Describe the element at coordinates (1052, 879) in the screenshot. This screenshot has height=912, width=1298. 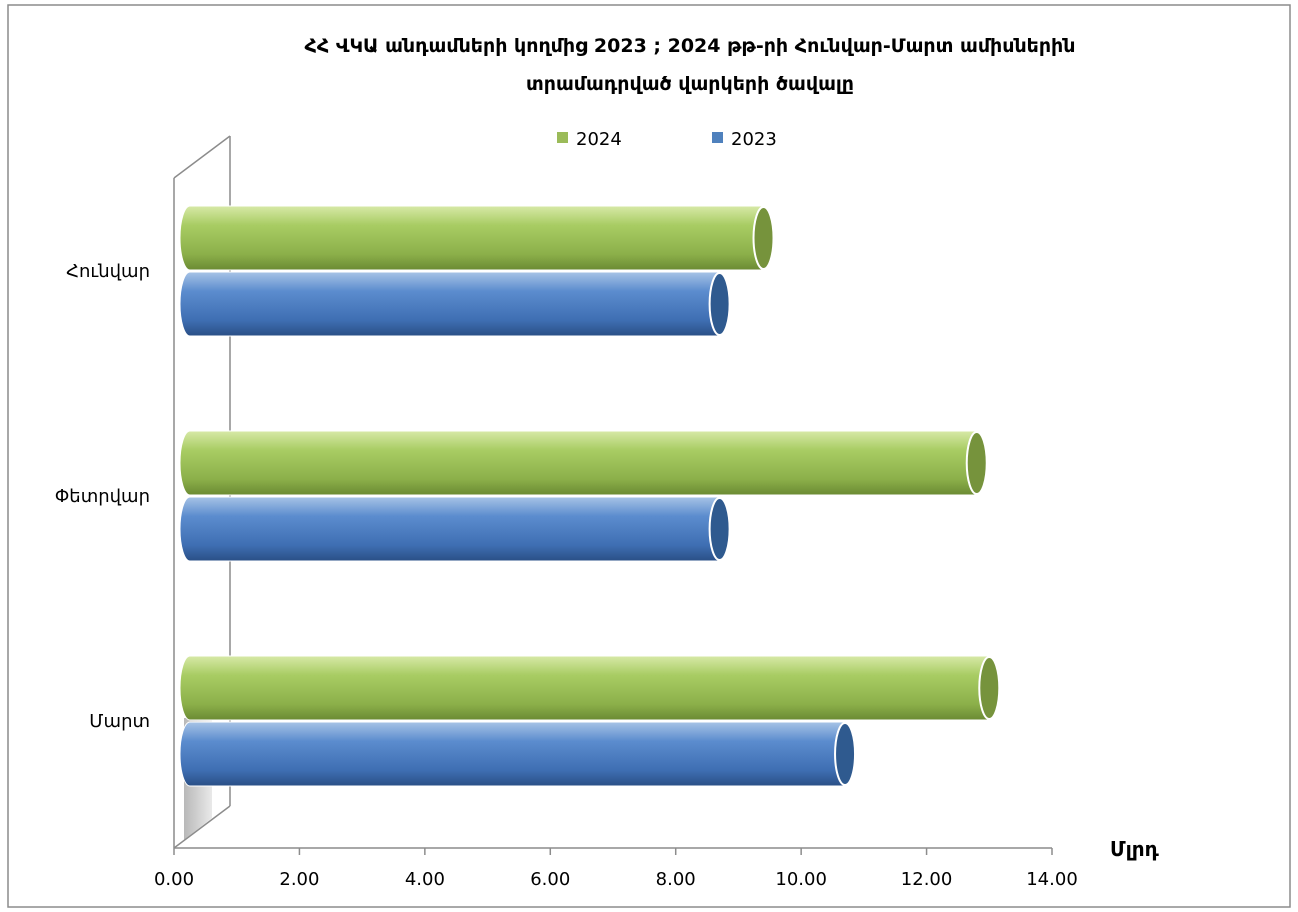
I see `x-tick-label: 14.00` at that location.